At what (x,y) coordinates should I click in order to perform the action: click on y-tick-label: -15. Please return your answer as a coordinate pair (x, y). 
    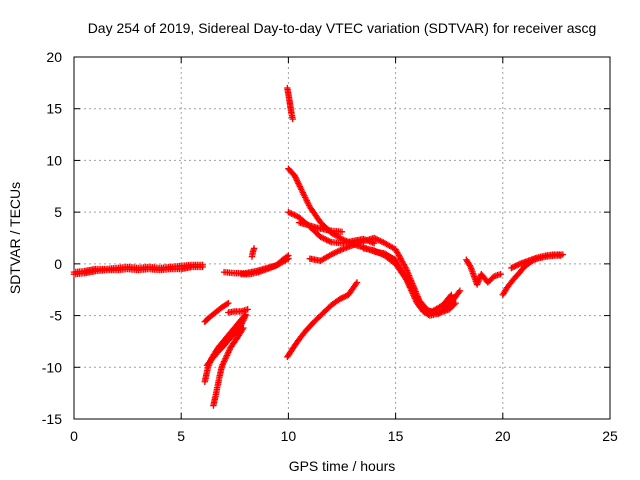
    Looking at the image, I should click on (52, 419).